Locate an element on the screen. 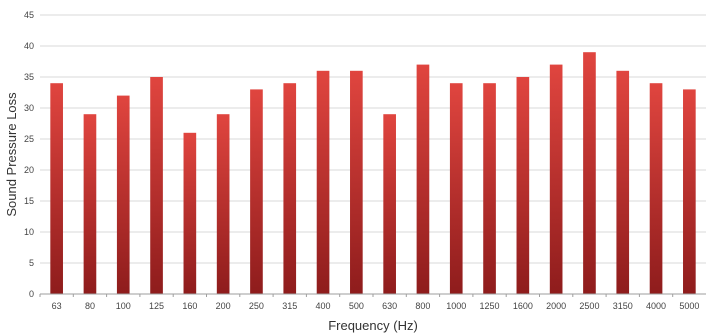  x-axis-title: Frequency (Hz) is located at coordinates (373, 325).